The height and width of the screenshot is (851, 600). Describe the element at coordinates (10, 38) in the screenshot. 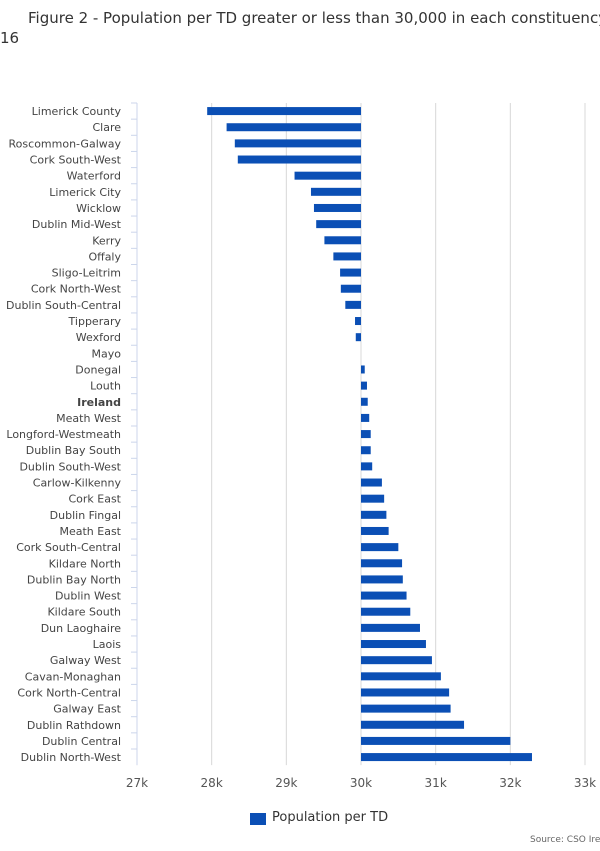

I see `chart-title-line2: 16` at that location.